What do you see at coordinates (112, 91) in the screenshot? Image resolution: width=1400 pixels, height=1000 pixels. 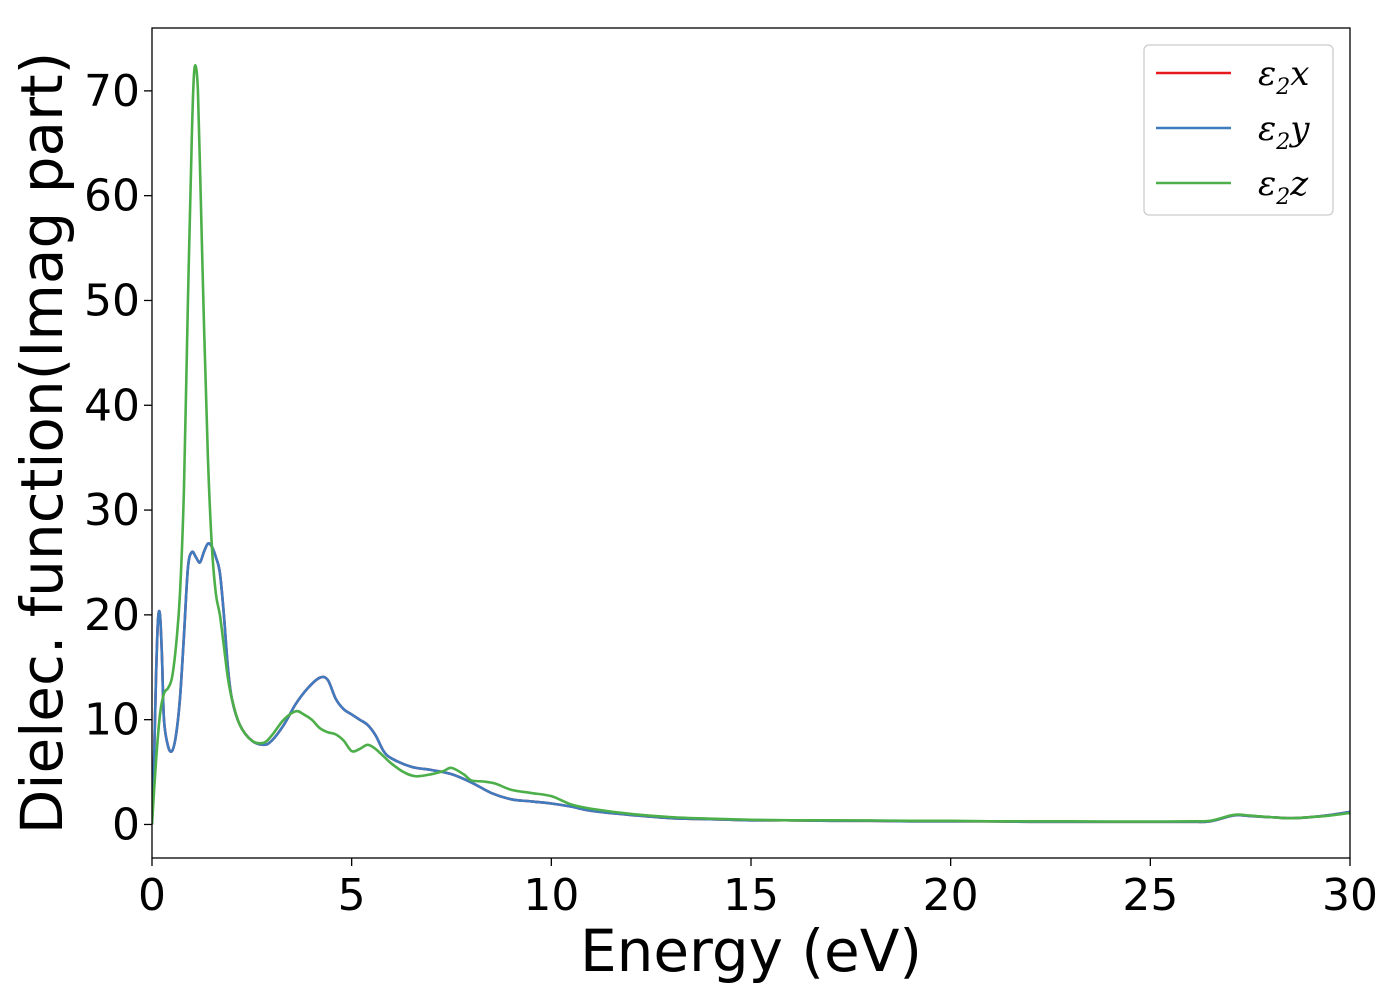 I see `y-tick-label: 70` at bounding box center [112, 91].